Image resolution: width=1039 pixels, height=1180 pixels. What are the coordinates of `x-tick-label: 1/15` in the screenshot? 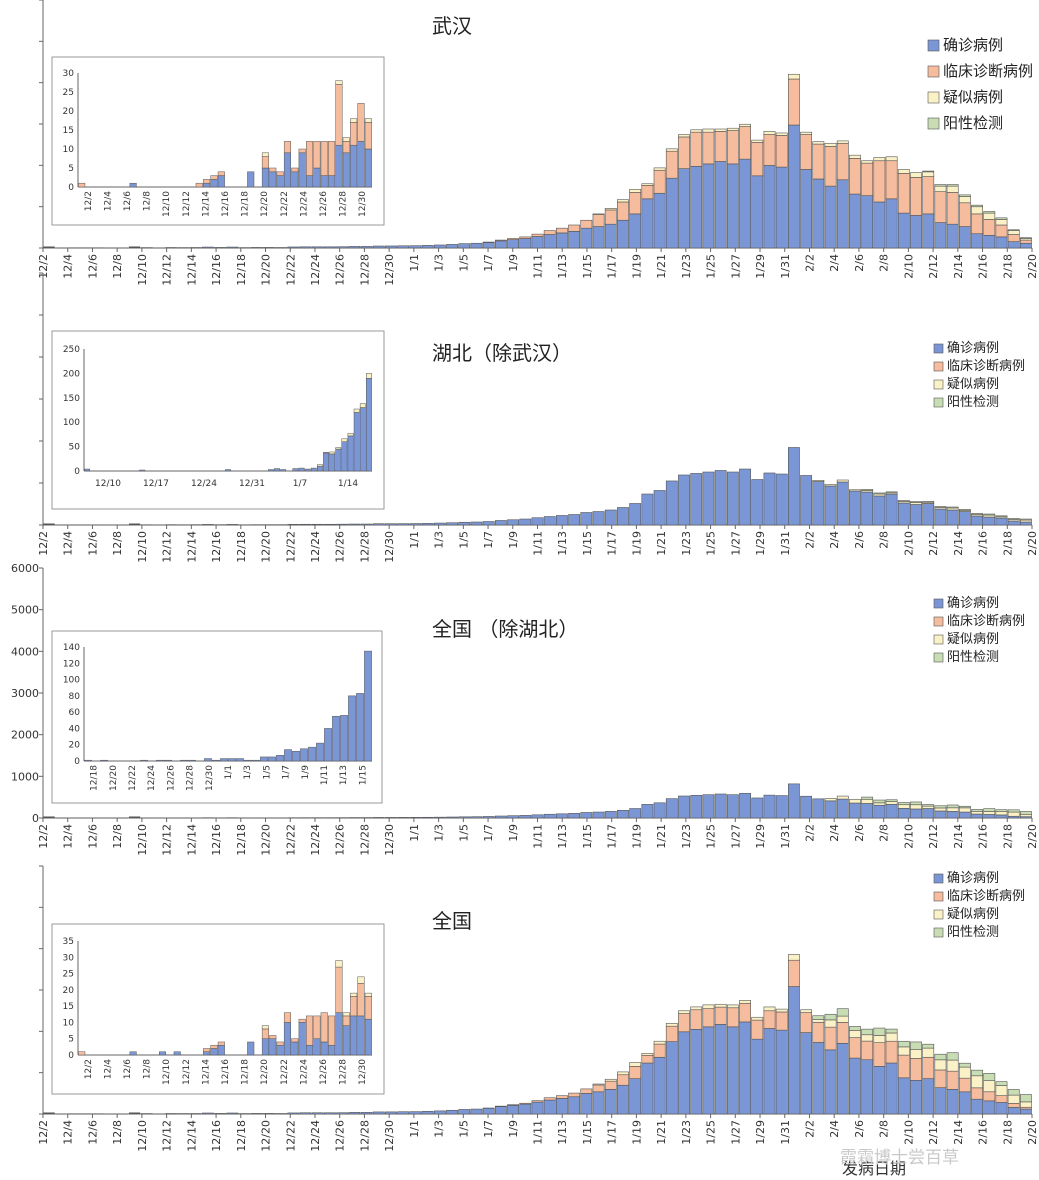 It's located at (587, 543).